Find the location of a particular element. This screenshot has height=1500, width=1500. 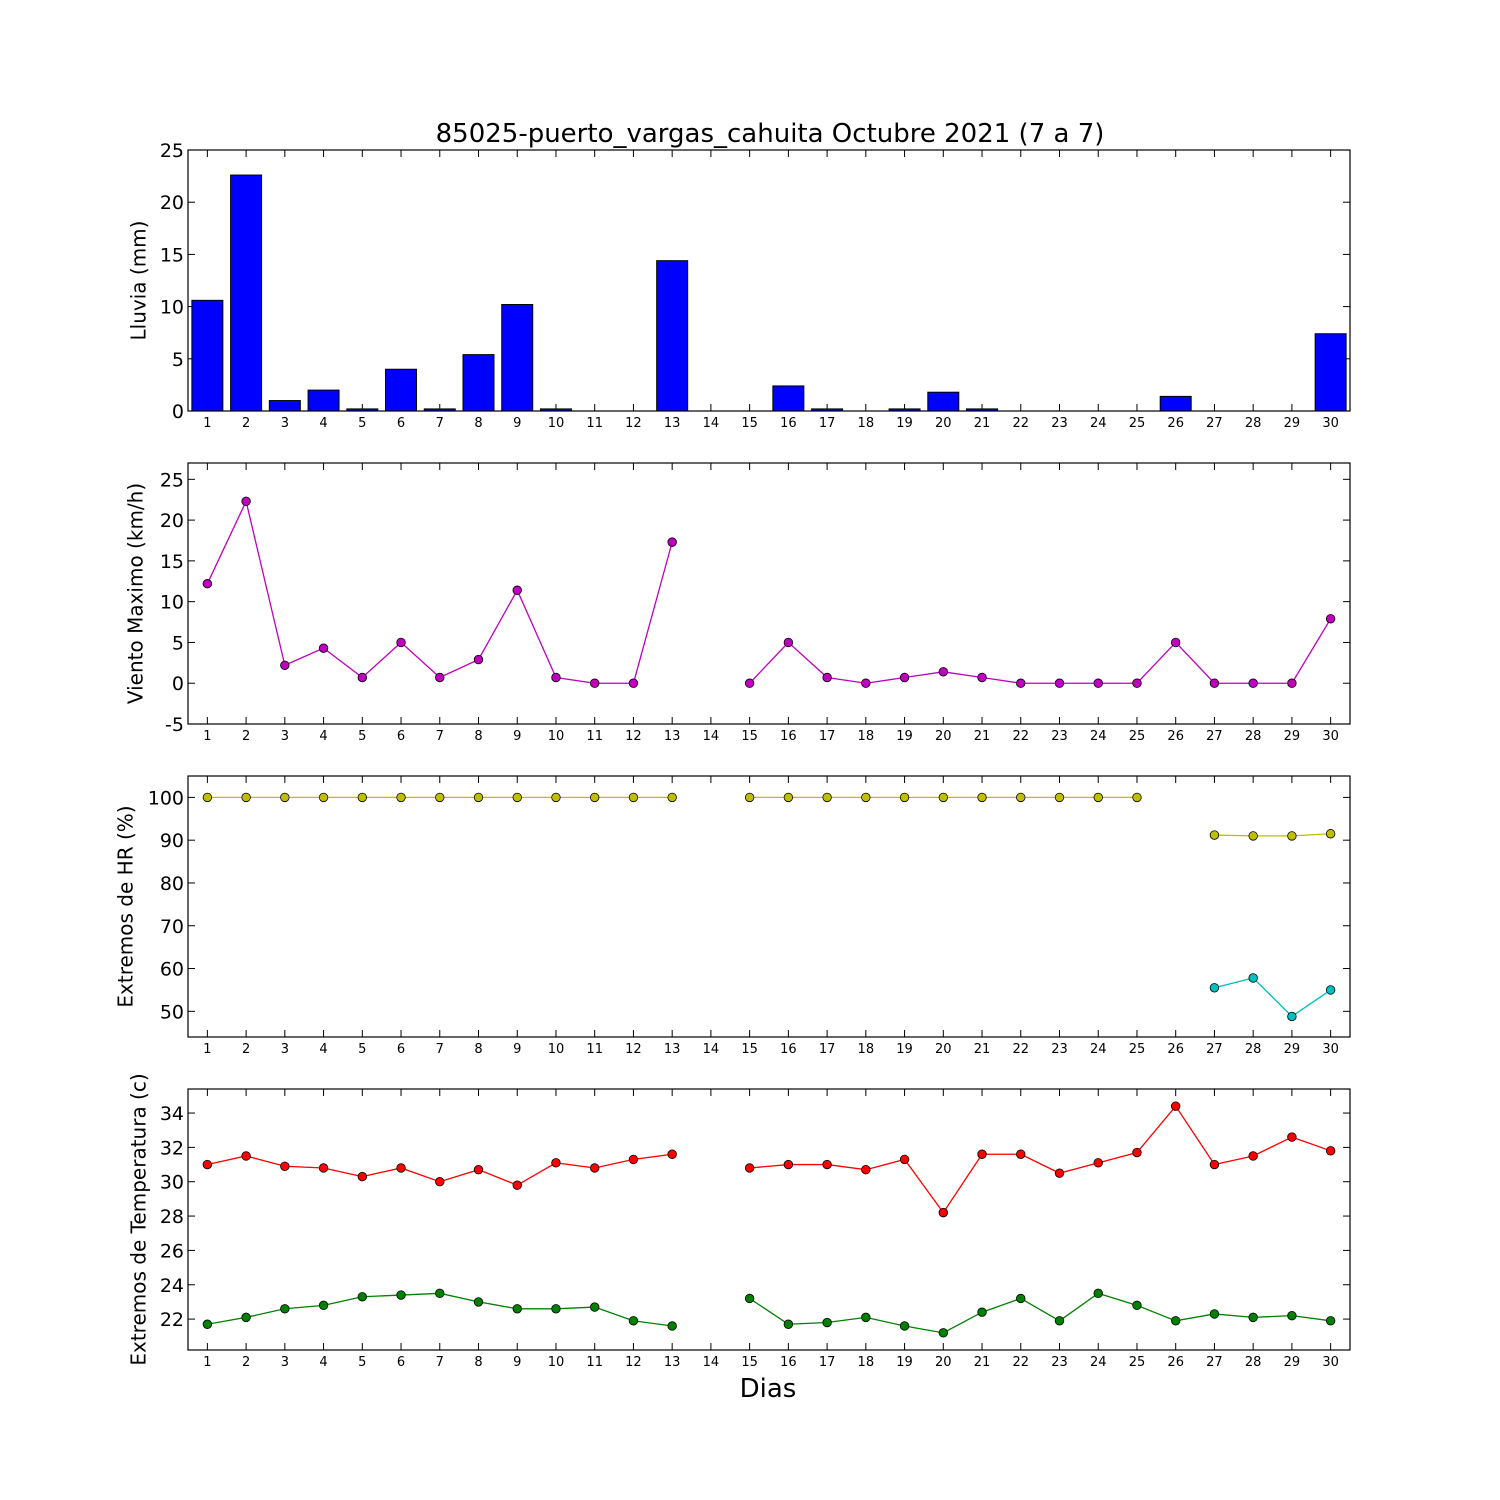

x-tick-label: 15 is located at coordinates (749, 1049).